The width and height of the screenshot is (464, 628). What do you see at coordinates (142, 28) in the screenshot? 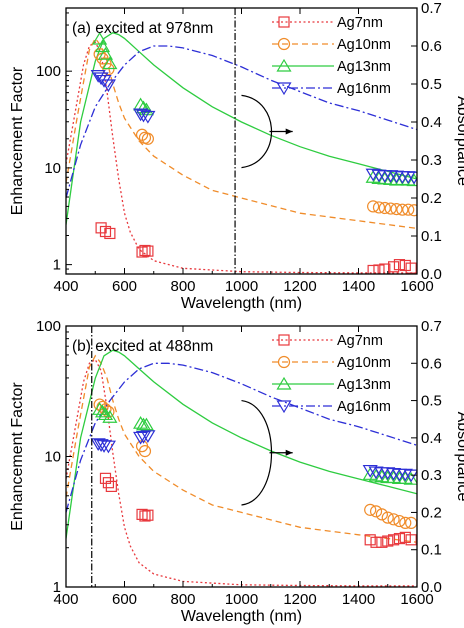
I see `panel-label: (a) excited at 978nm` at bounding box center [142, 28].